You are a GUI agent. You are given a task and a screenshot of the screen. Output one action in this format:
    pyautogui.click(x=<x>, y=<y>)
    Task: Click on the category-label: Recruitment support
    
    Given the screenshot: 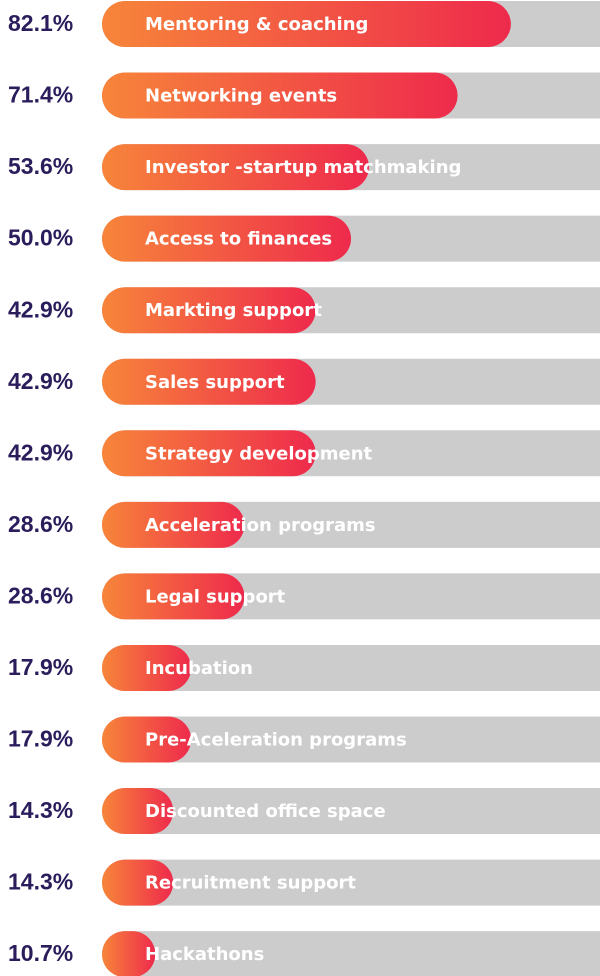 What is the action you would take?
    pyautogui.click(x=250, y=883)
    